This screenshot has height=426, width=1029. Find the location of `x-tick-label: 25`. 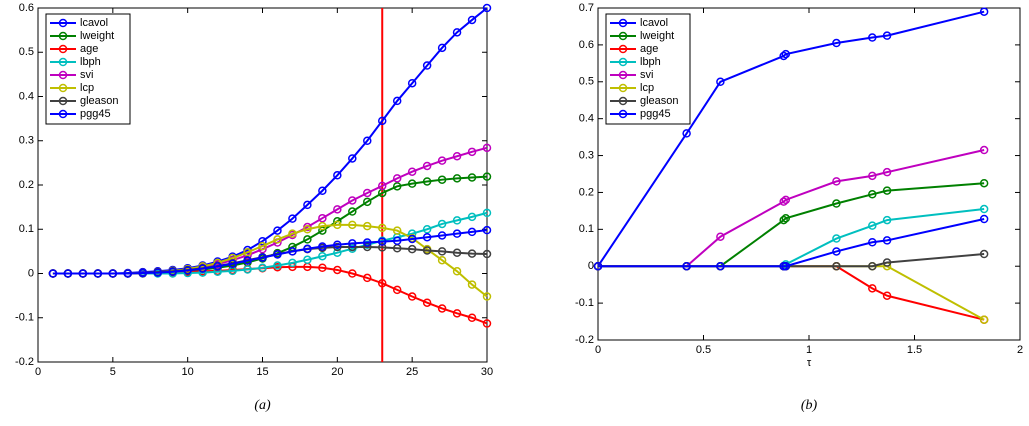

x-tick-label: 25 is located at coordinates (412, 372).